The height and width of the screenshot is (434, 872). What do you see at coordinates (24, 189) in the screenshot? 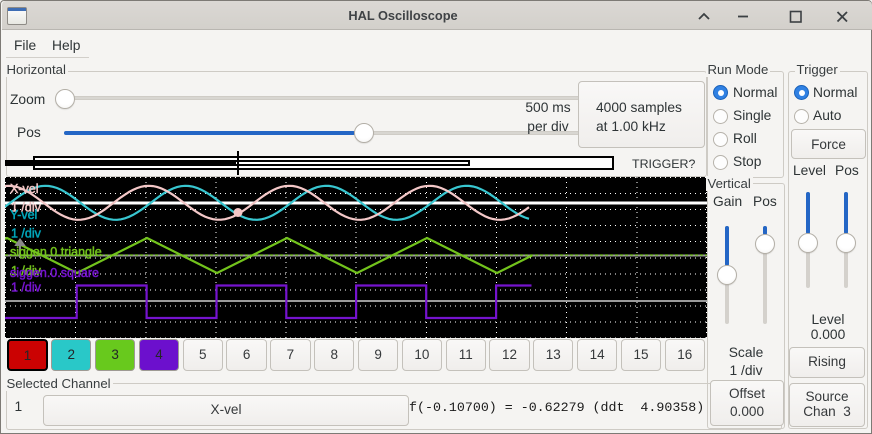
I see `svg-text: X-vel` at bounding box center [24, 189].